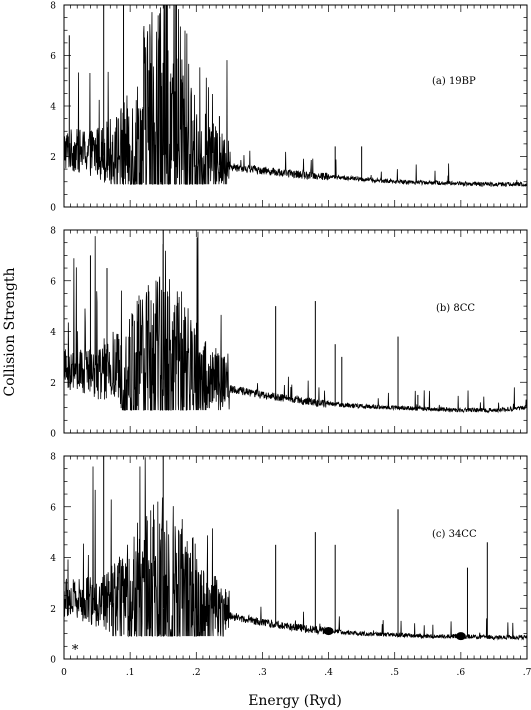  I want to click on panel-a-peaks, so click(215, 92).